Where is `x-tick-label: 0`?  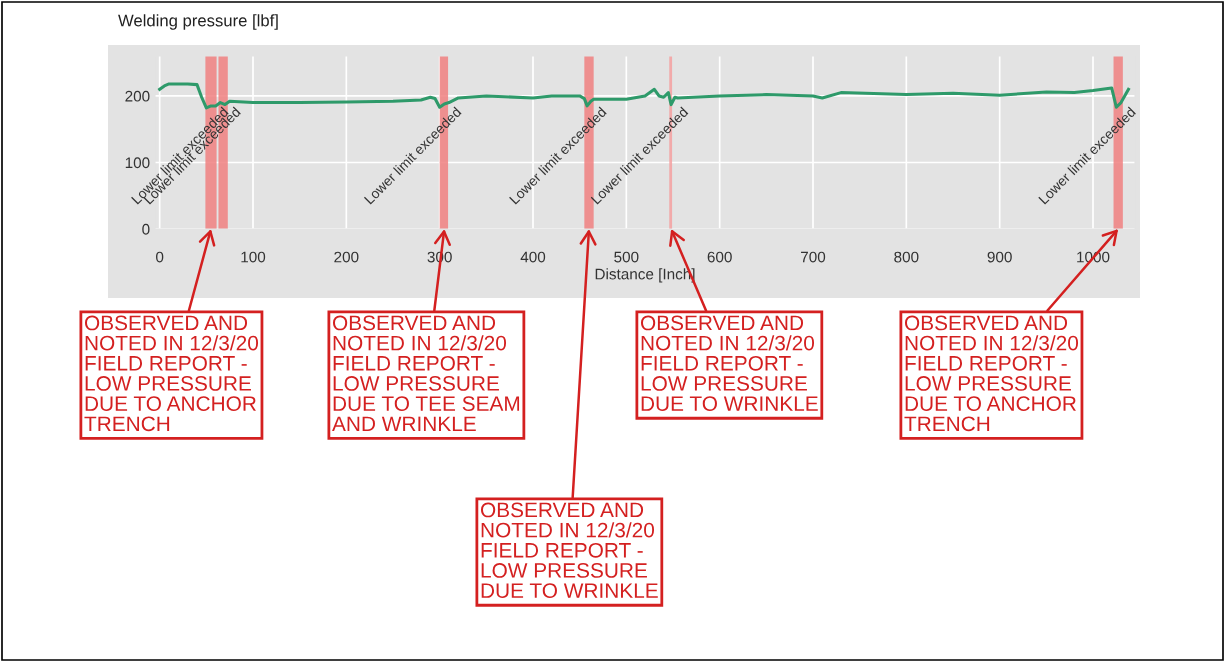
x-tick-label: 0 is located at coordinates (160, 257).